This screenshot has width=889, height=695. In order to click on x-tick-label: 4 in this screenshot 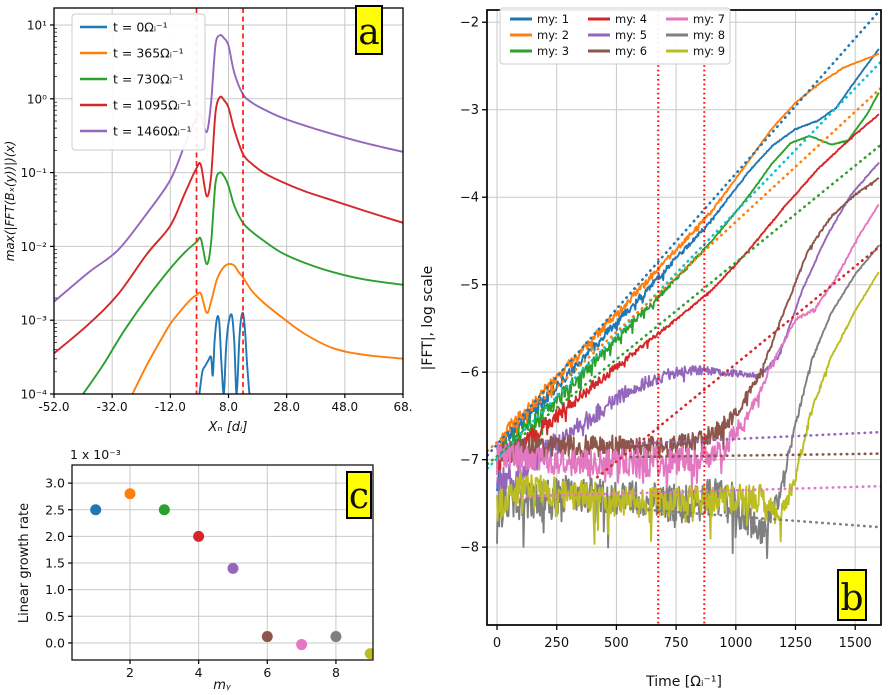, I will do `click(199, 672)`.